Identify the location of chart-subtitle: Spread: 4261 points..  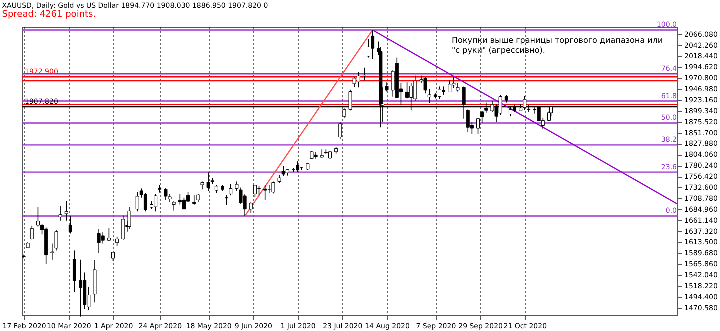
(49, 15).